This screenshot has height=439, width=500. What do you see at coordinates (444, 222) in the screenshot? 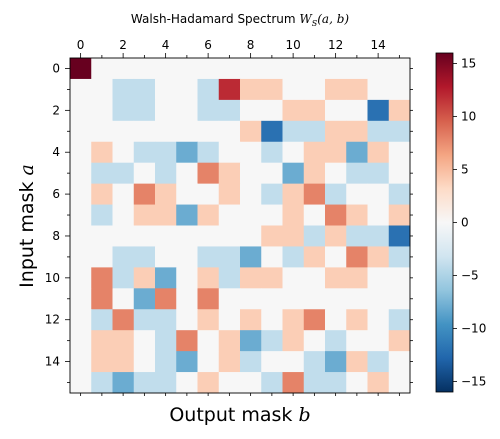
I see `colorbar-gradient` at bounding box center [444, 222].